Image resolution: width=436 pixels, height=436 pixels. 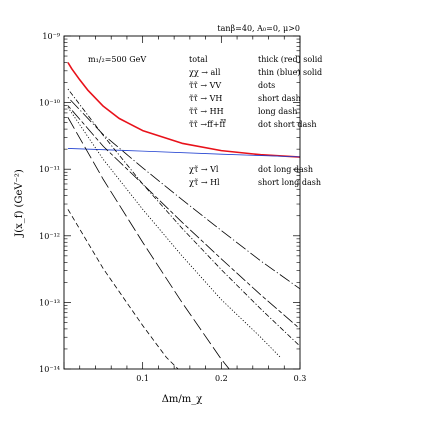 I want to click on legend-entry-style: dots, so click(x=266, y=85).